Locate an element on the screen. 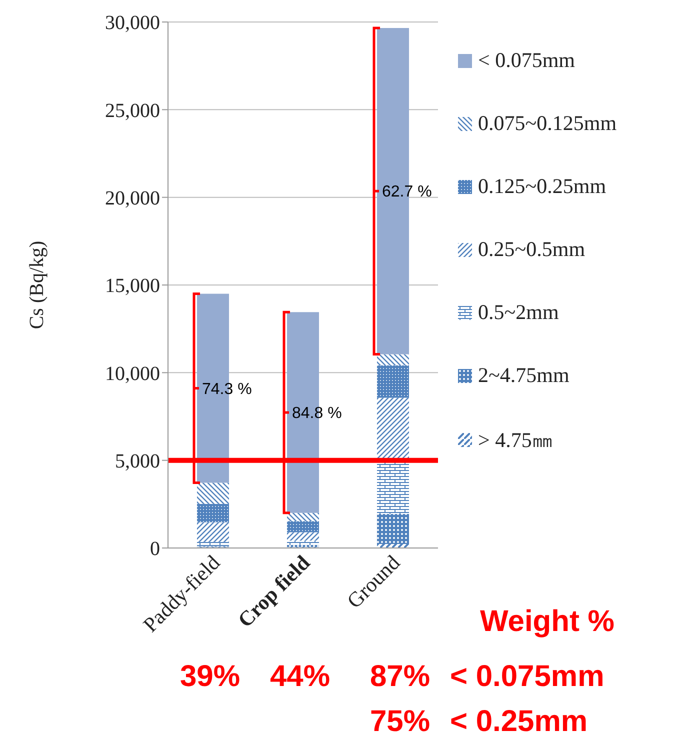  y-tick-label: 25,000 is located at coordinates (132, 111).